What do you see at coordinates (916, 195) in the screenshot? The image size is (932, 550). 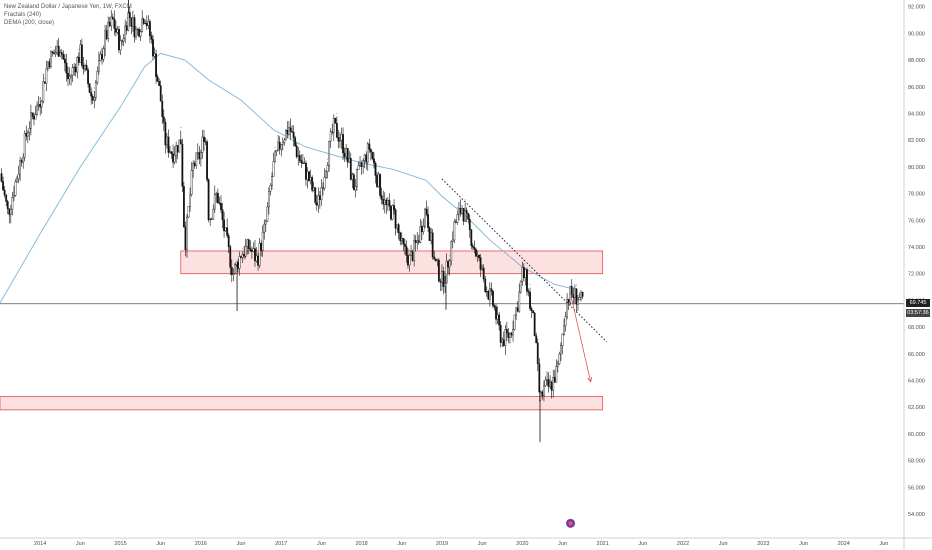 I see `price-tick-label: 78.000` at bounding box center [916, 195].